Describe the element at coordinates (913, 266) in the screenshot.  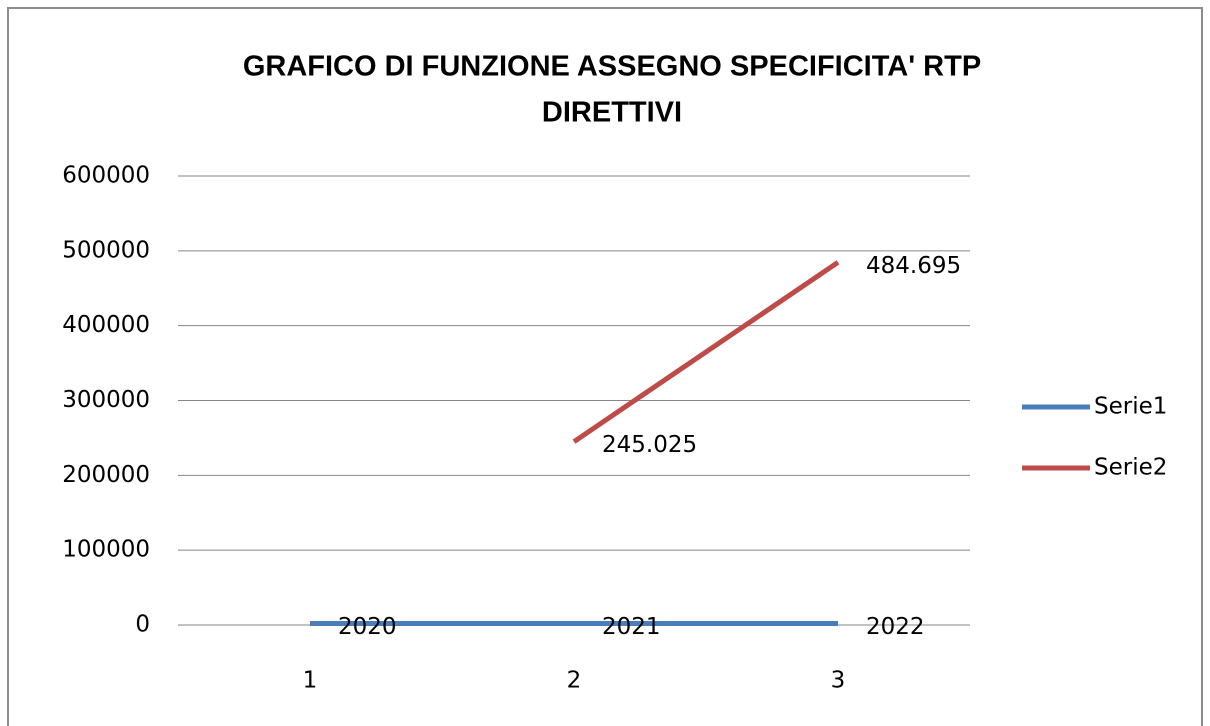
I see `data-label: 484.695` at that location.